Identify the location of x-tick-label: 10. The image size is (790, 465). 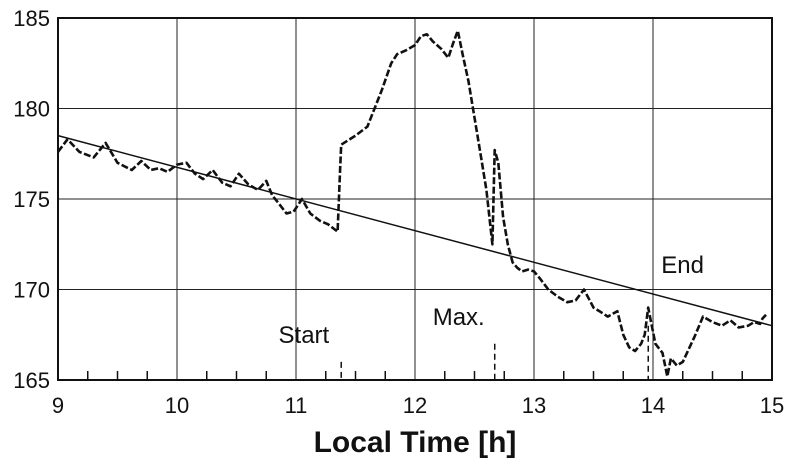
(177, 405).